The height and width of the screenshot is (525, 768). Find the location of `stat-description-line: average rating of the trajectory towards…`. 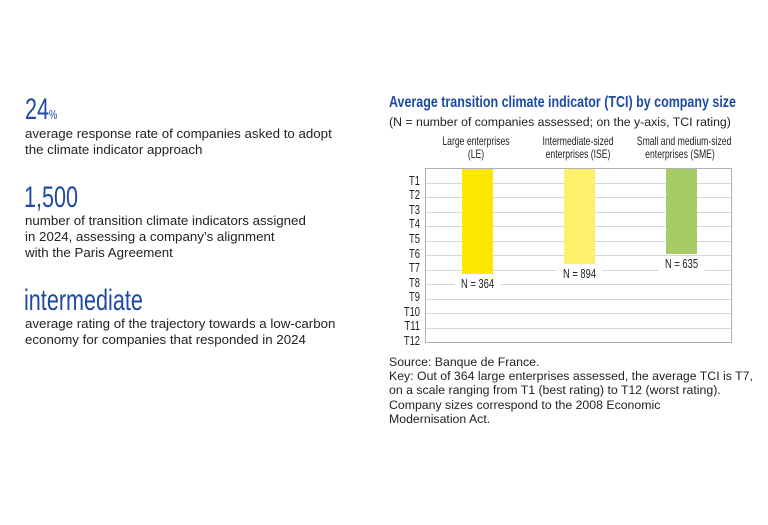

stat-description-line: average rating of the trajectory towards… is located at coordinates (180, 323).